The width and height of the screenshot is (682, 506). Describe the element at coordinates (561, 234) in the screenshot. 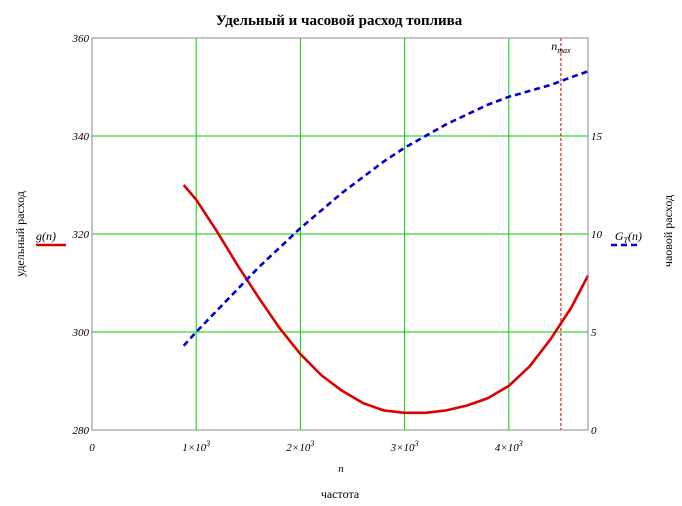

I see `nmax-marker: nmax` at that location.